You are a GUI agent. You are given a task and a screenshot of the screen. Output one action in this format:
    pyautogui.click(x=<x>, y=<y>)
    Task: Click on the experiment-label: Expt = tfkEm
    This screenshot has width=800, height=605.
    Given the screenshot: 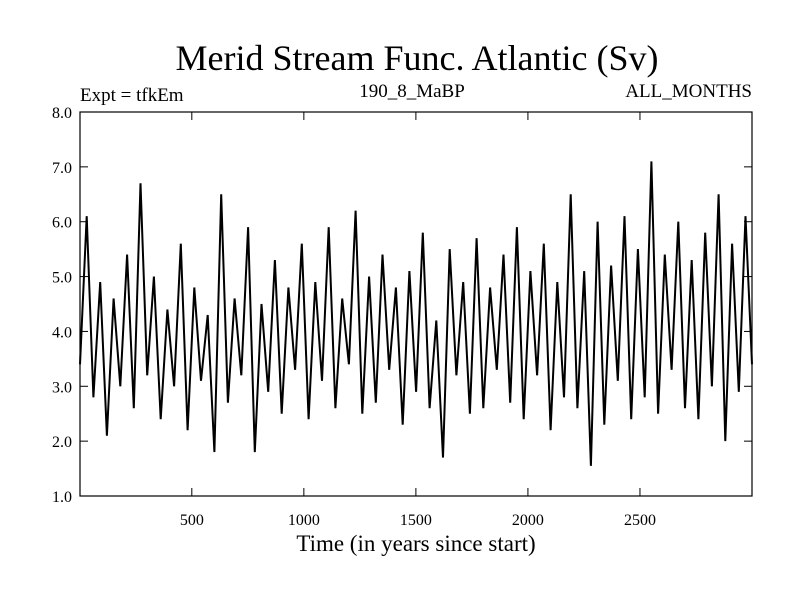 What is the action you would take?
    pyautogui.click(x=132, y=95)
    